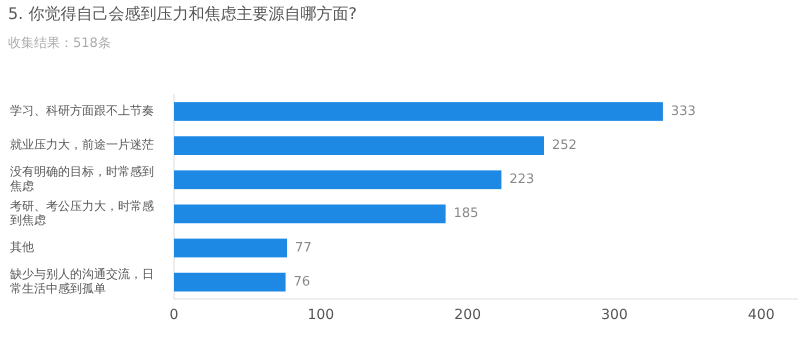 This screenshot has width=798, height=337. Describe the element at coordinates (22, 247) in the screenshot. I see `y-tick-label: 其他` at that location.